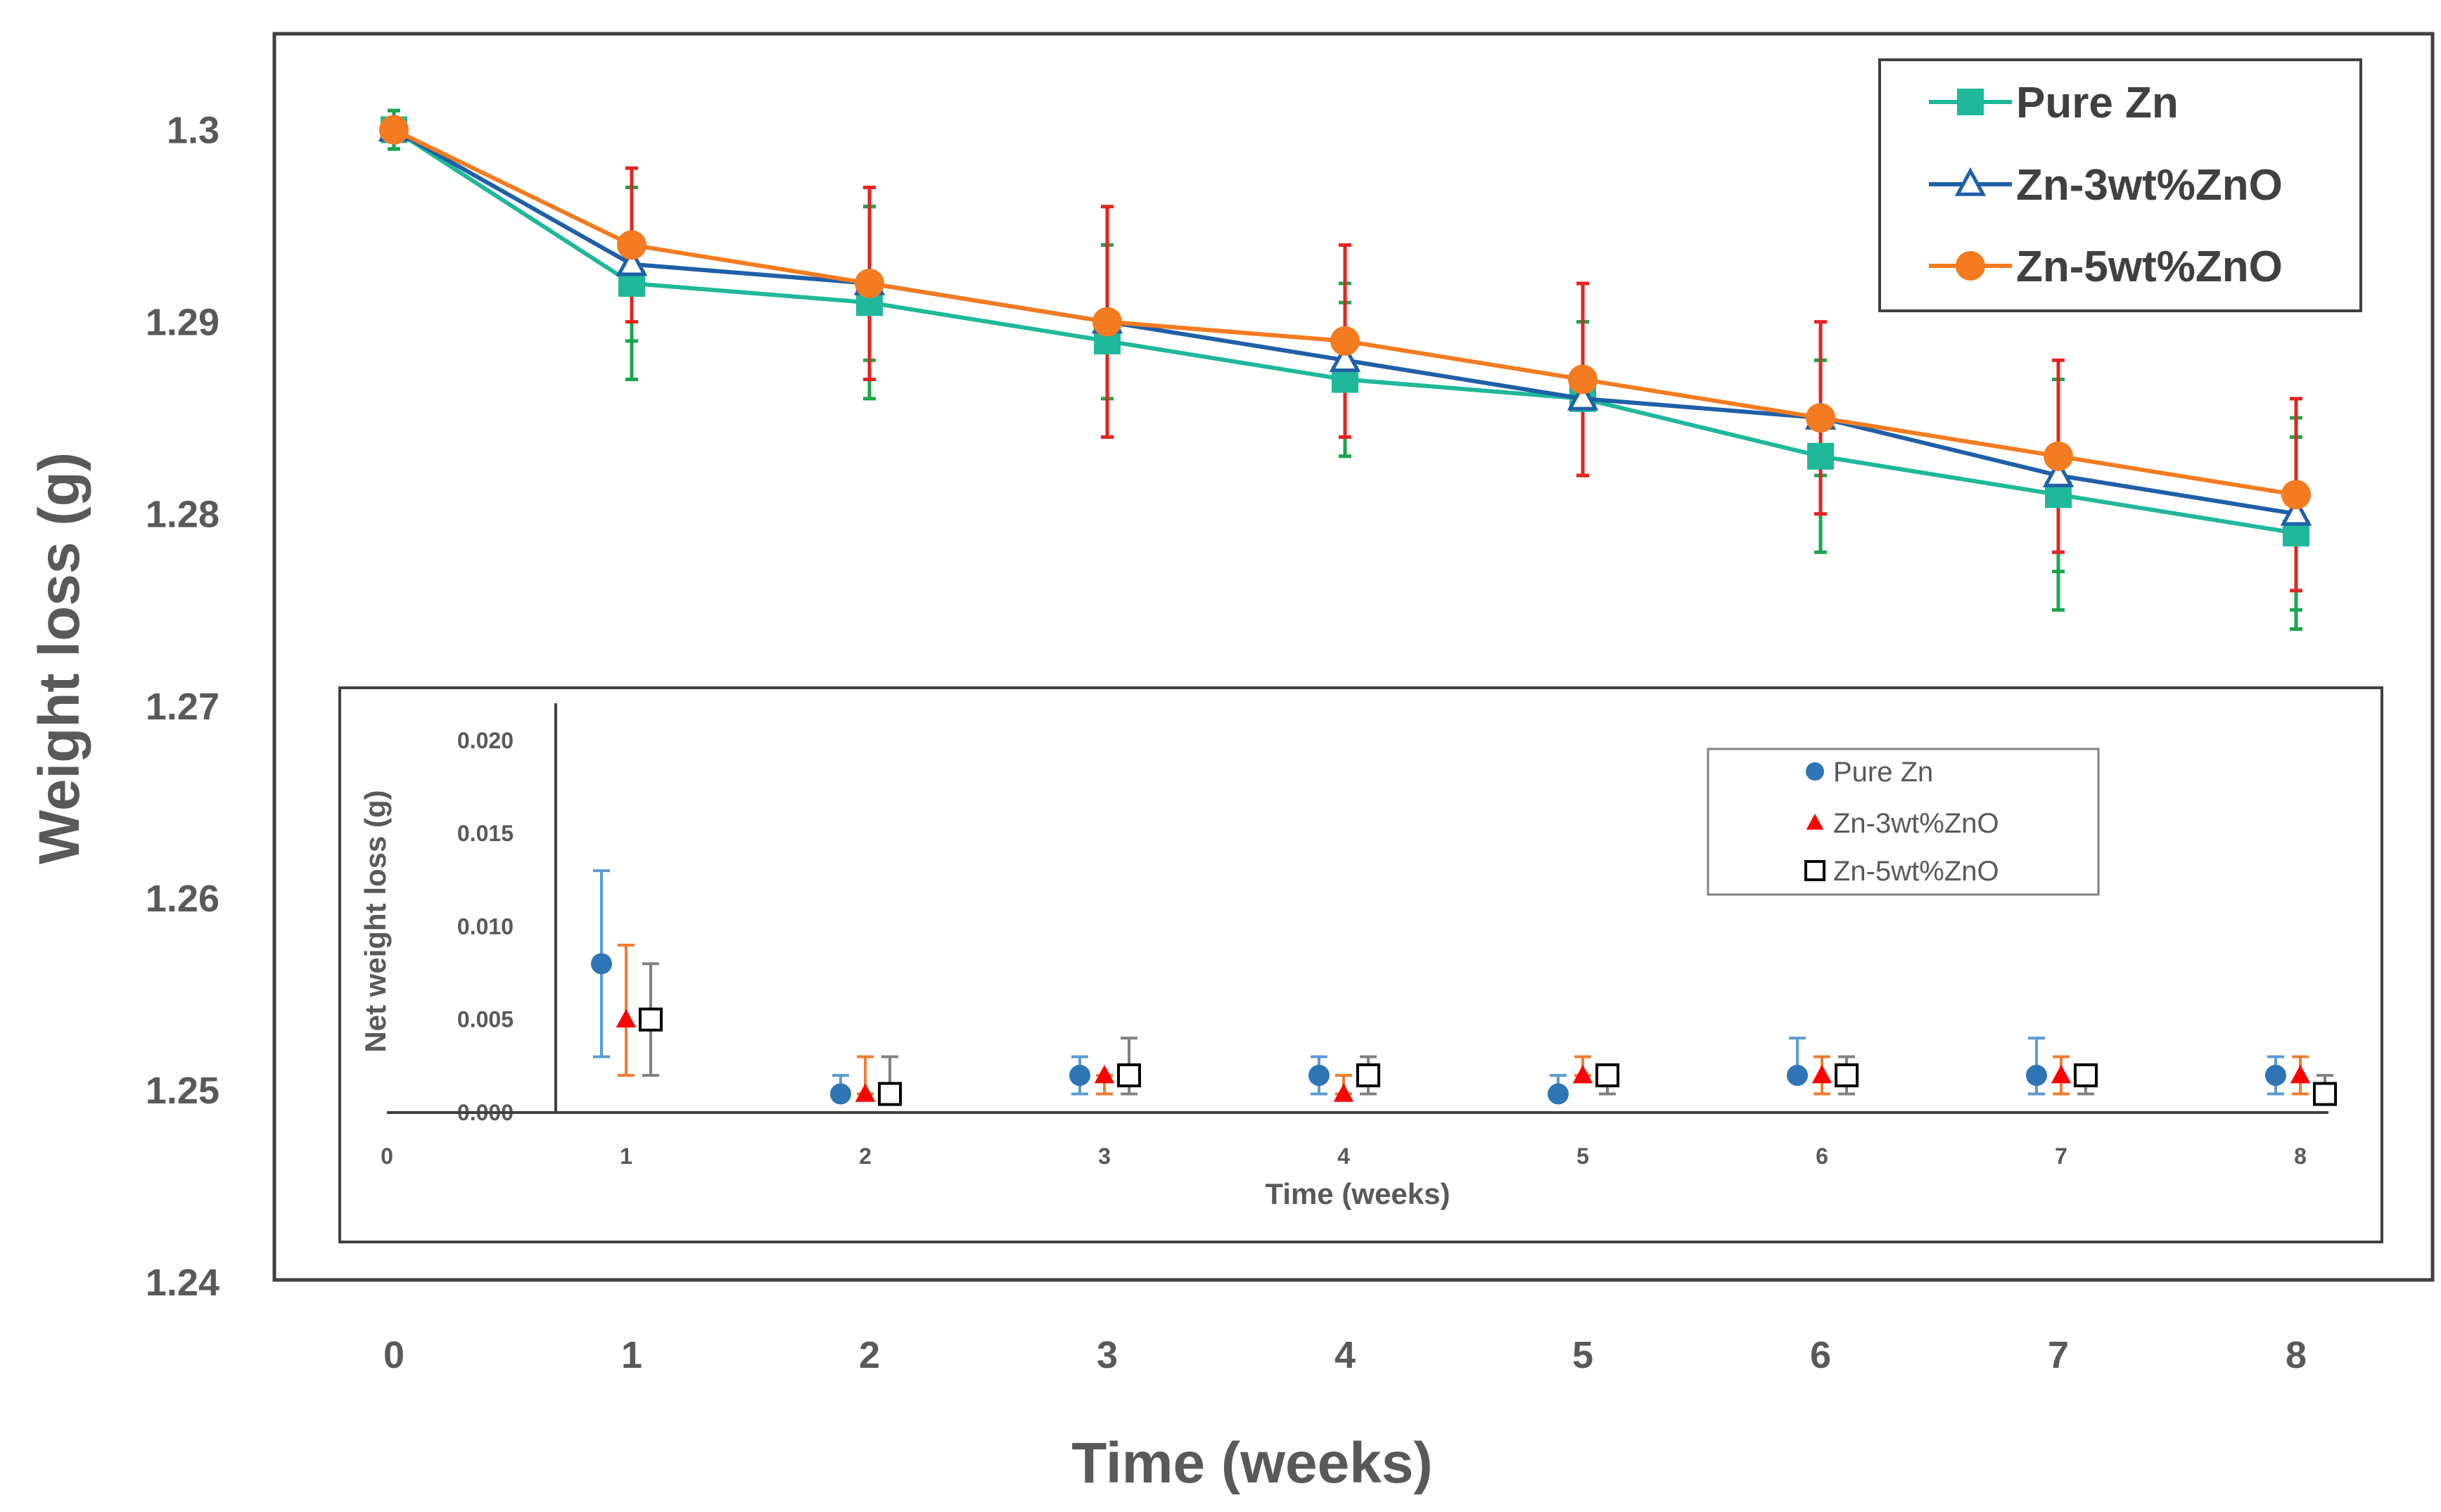 The image size is (2441, 1512). I want to click on inset-x-tick-label: 5, so click(1582, 1156).